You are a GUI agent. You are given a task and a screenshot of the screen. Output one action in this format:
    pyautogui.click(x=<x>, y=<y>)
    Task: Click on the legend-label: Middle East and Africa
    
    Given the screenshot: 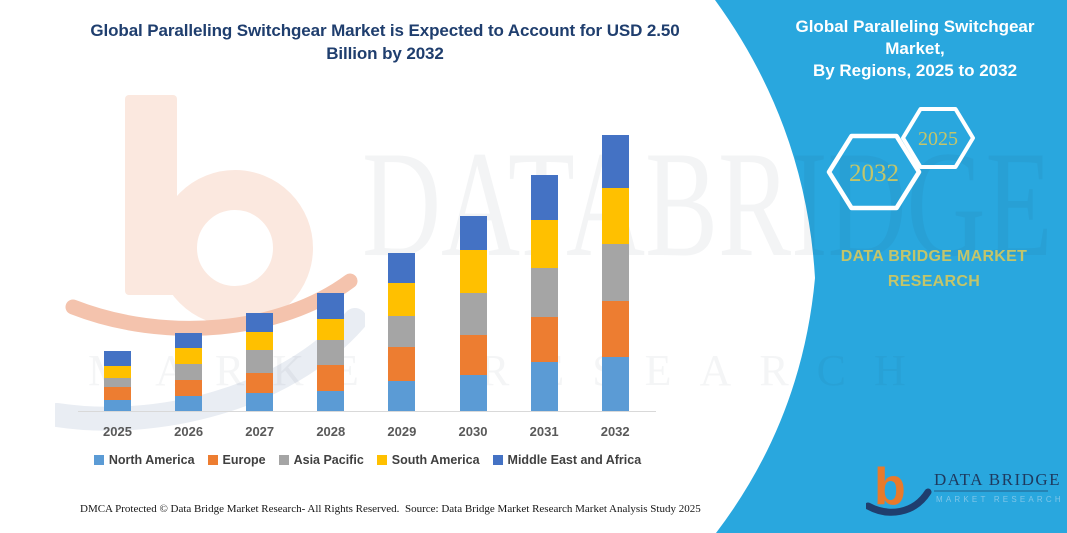 What is the action you would take?
    pyautogui.click(x=574, y=460)
    